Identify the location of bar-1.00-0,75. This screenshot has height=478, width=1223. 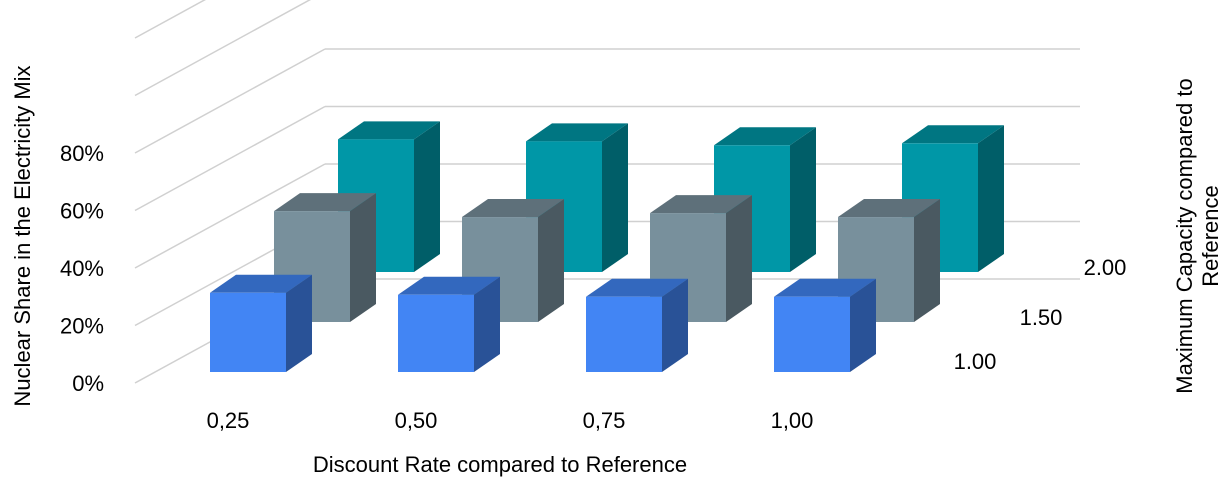
(637, 325).